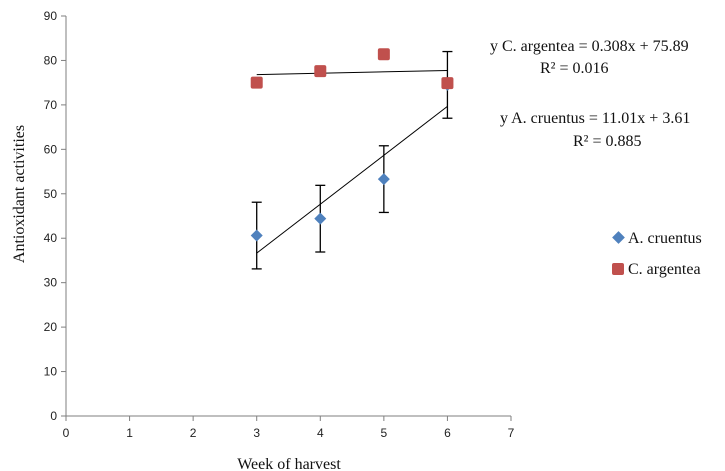 The width and height of the screenshot is (725, 471). What do you see at coordinates (320, 433) in the screenshot?
I see `x-tick-label: 4` at bounding box center [320, 433].